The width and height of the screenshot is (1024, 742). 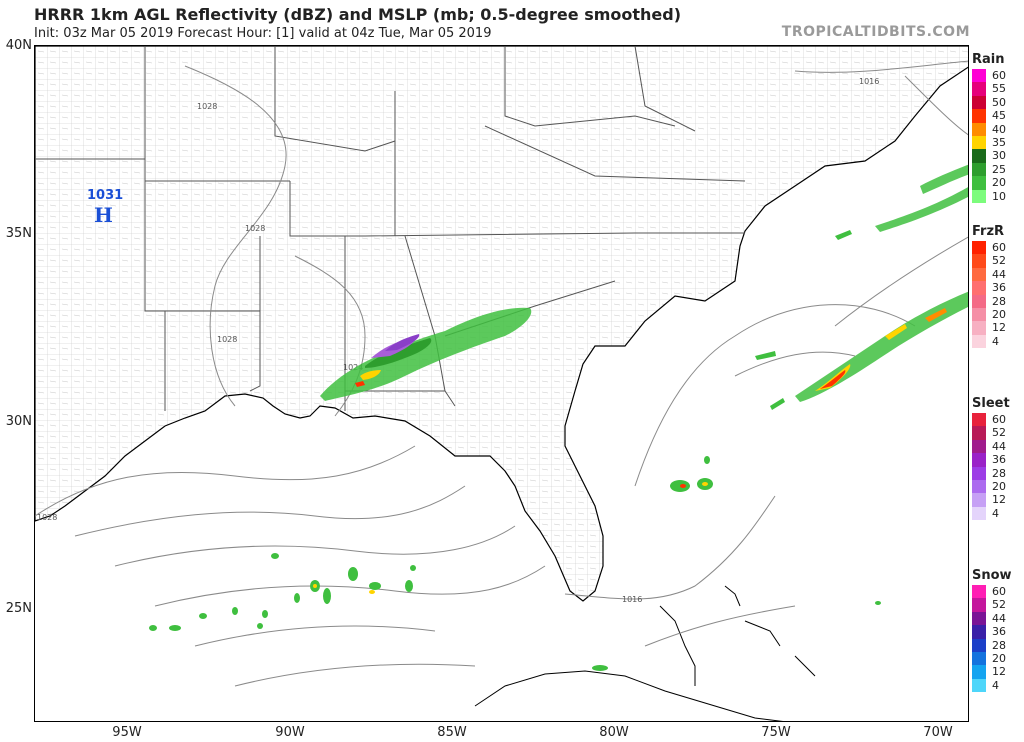 I want to click on legend-sleet-row: 60, so click(x=997, y=420).